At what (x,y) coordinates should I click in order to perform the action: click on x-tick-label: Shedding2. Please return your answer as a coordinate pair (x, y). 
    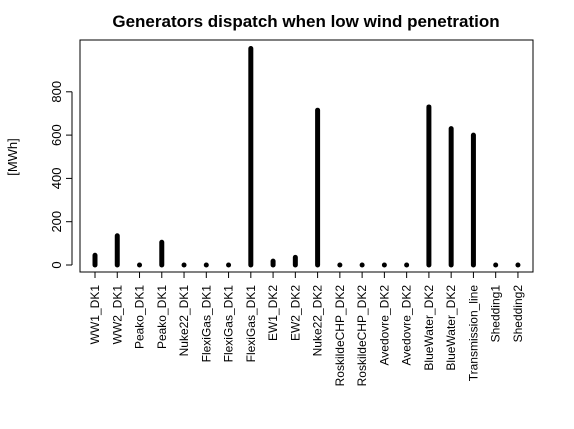
    Looking at the image, I should click on (518, 314).